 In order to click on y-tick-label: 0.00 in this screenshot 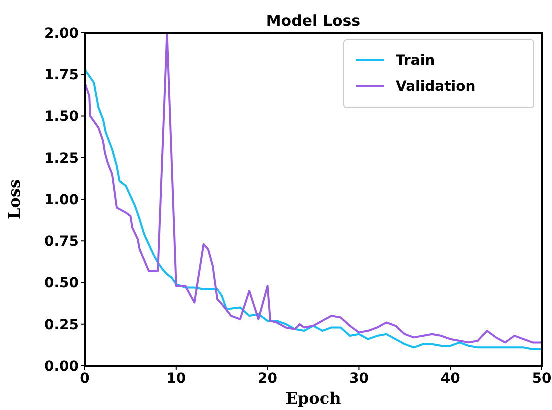, I will do `click(62, 366)`.